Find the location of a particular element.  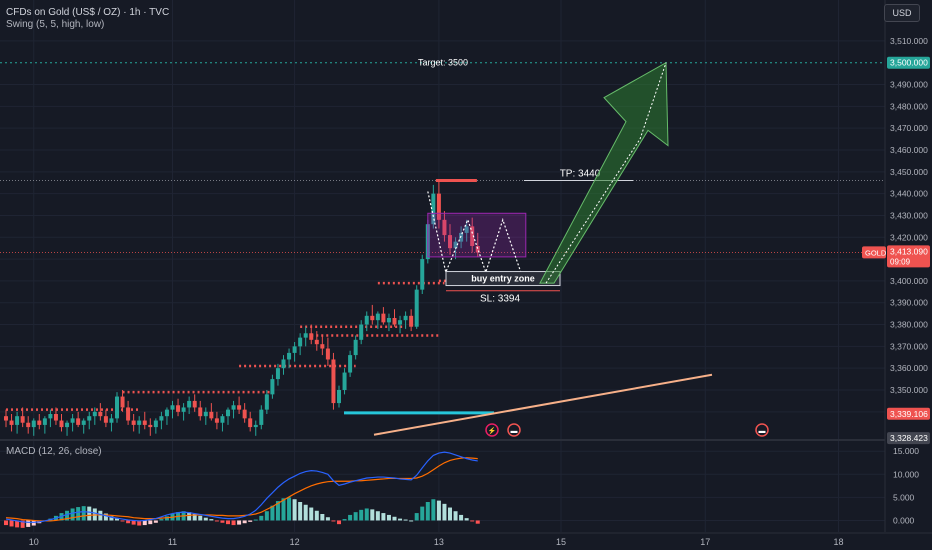

sl-label: SL: 3394 is located at coordinates (500, 299).